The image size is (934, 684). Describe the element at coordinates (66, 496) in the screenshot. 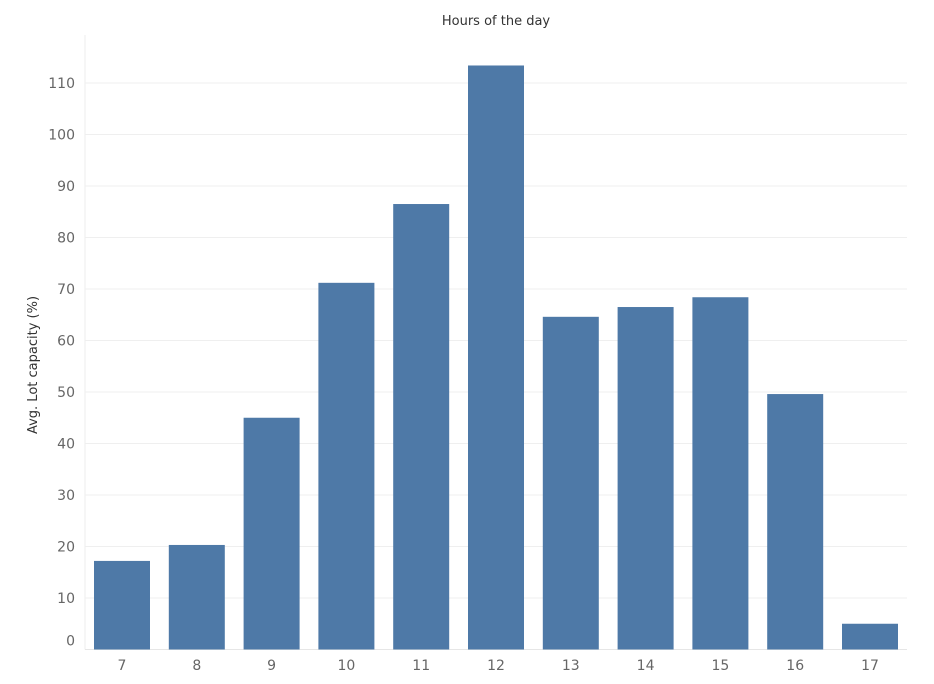

I see `y-tick-label: 30` at that location.